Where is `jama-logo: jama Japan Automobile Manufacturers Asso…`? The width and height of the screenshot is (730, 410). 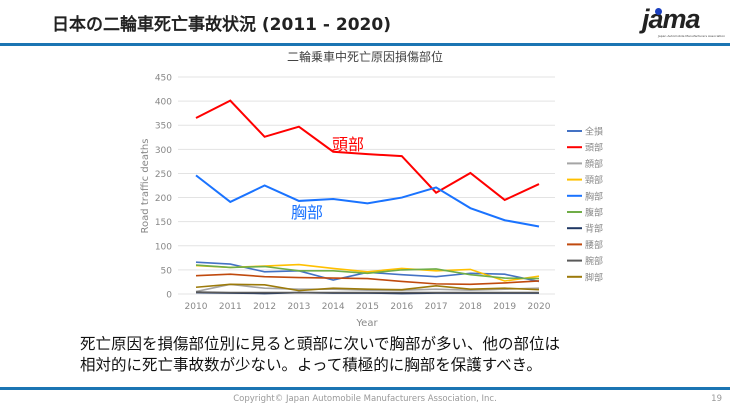
jama-logo: jama Japan Automobile Manufacturers Asso… is located at coordinates (684, 21).